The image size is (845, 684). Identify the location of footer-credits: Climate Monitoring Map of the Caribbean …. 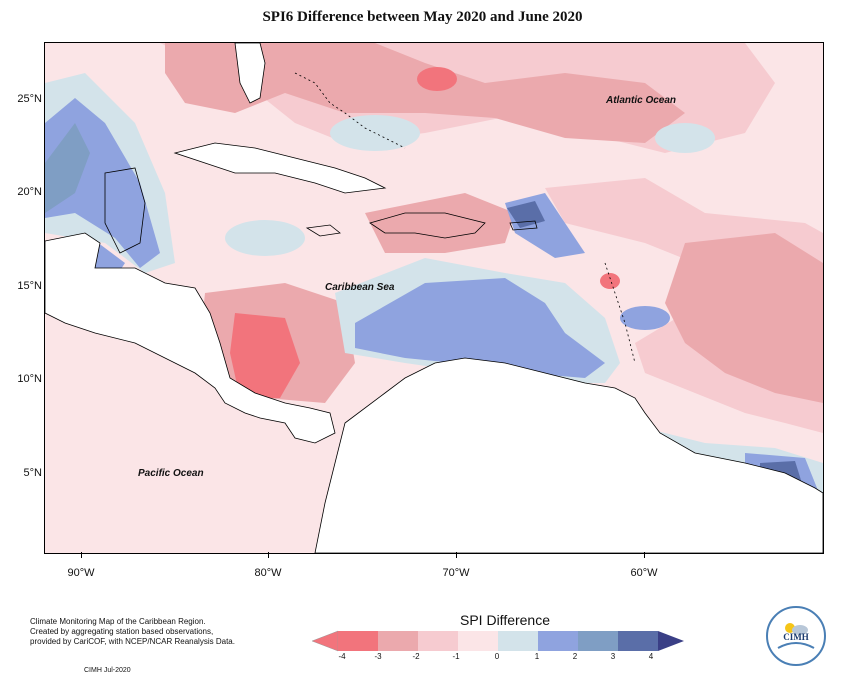
(140, 632).